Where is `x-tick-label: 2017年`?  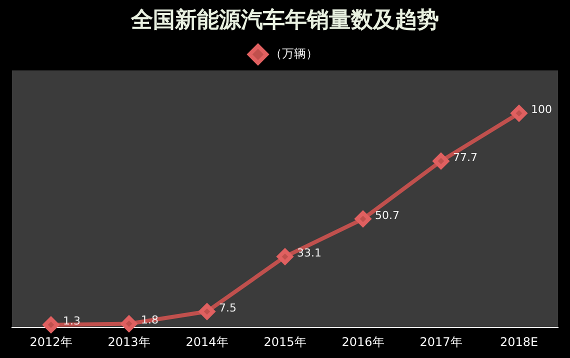
x-tick-label: 2017年 is located at coordinates (441, 341).